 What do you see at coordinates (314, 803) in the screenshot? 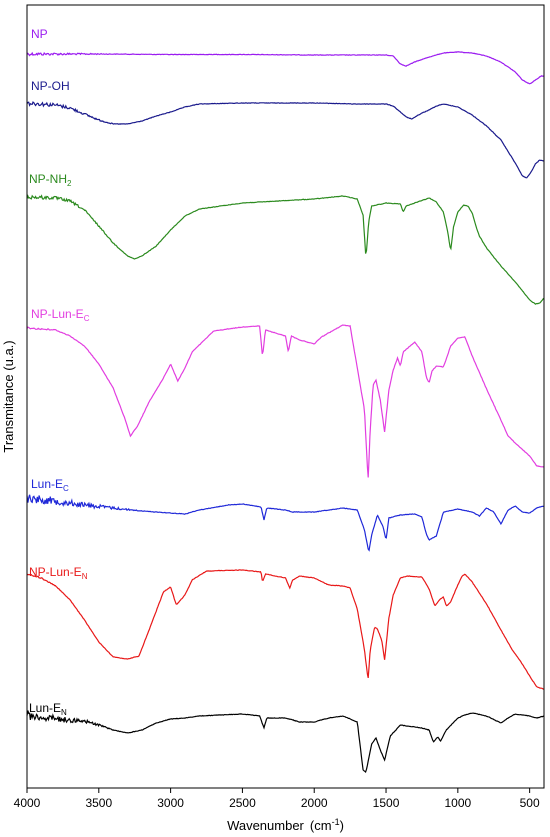
I see `x-tick-label: 2000` at bounding box center [314, 803].